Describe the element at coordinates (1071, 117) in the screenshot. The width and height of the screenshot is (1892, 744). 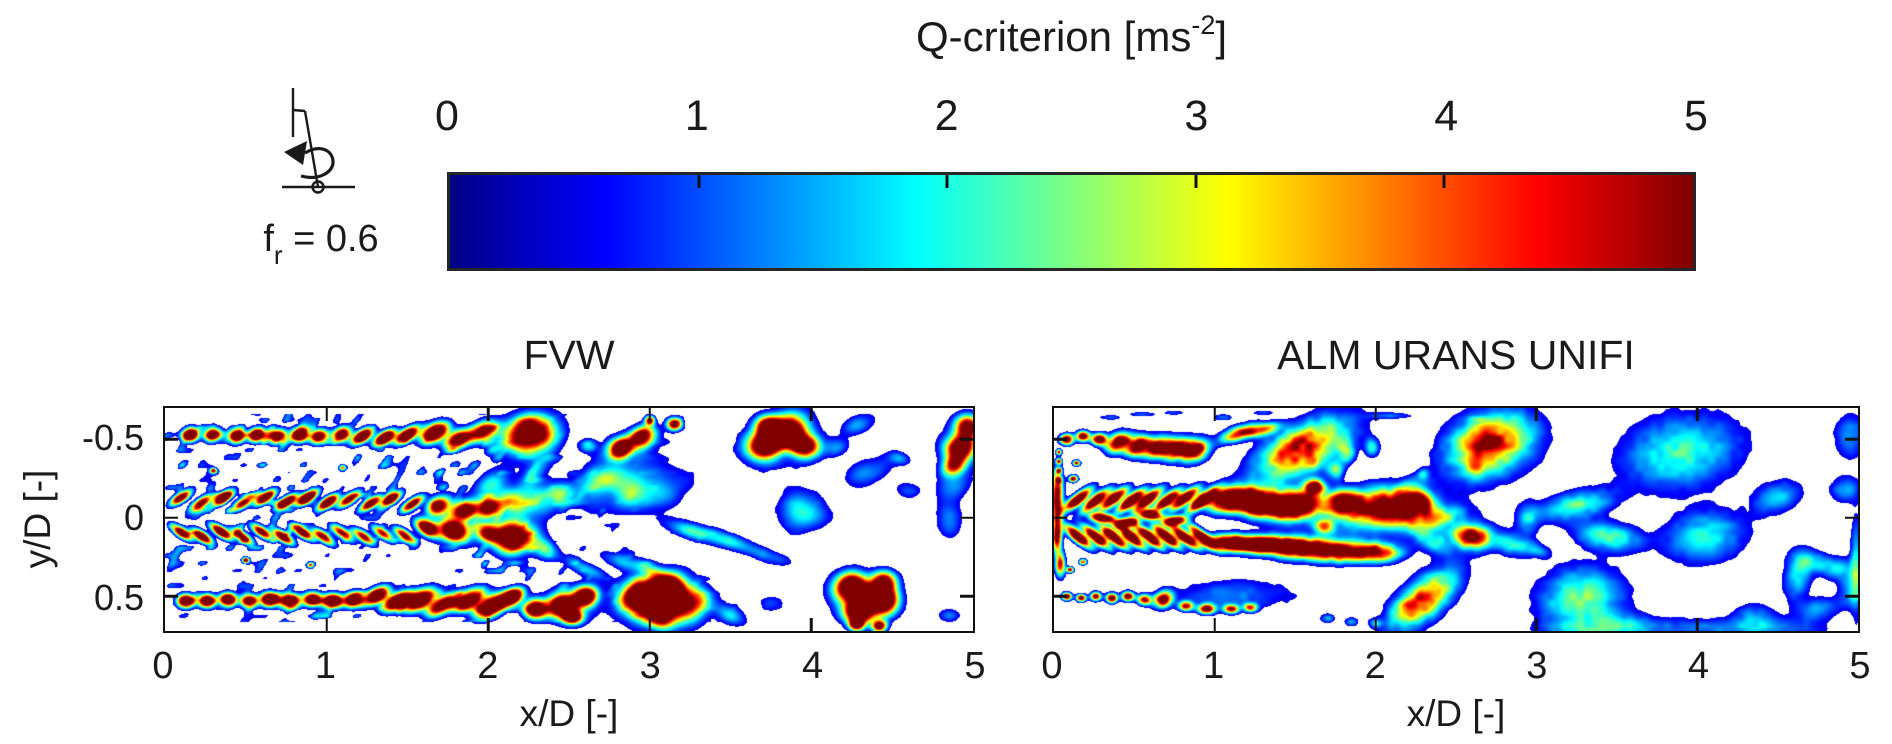
I see `colorbar-tick-labels: 0 1 2 3 4 5` at that location.